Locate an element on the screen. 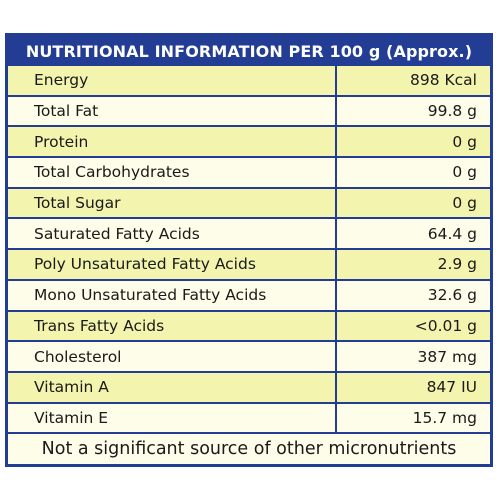  nutrient-value: <0.01 g is located at coordinates (413, 326).